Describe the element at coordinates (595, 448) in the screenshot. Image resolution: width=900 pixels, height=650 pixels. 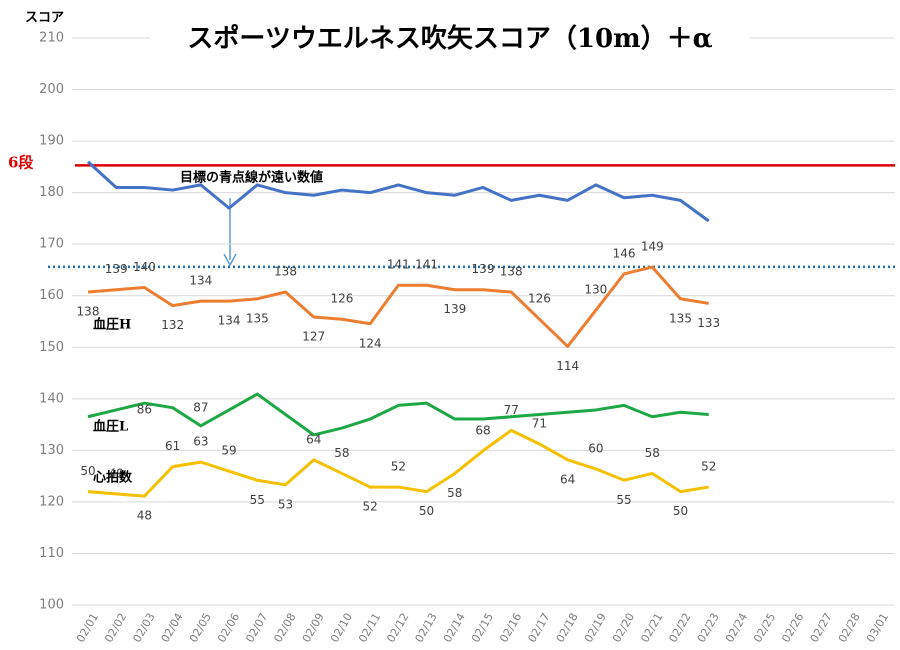
I see `data-label: 60` at that location.